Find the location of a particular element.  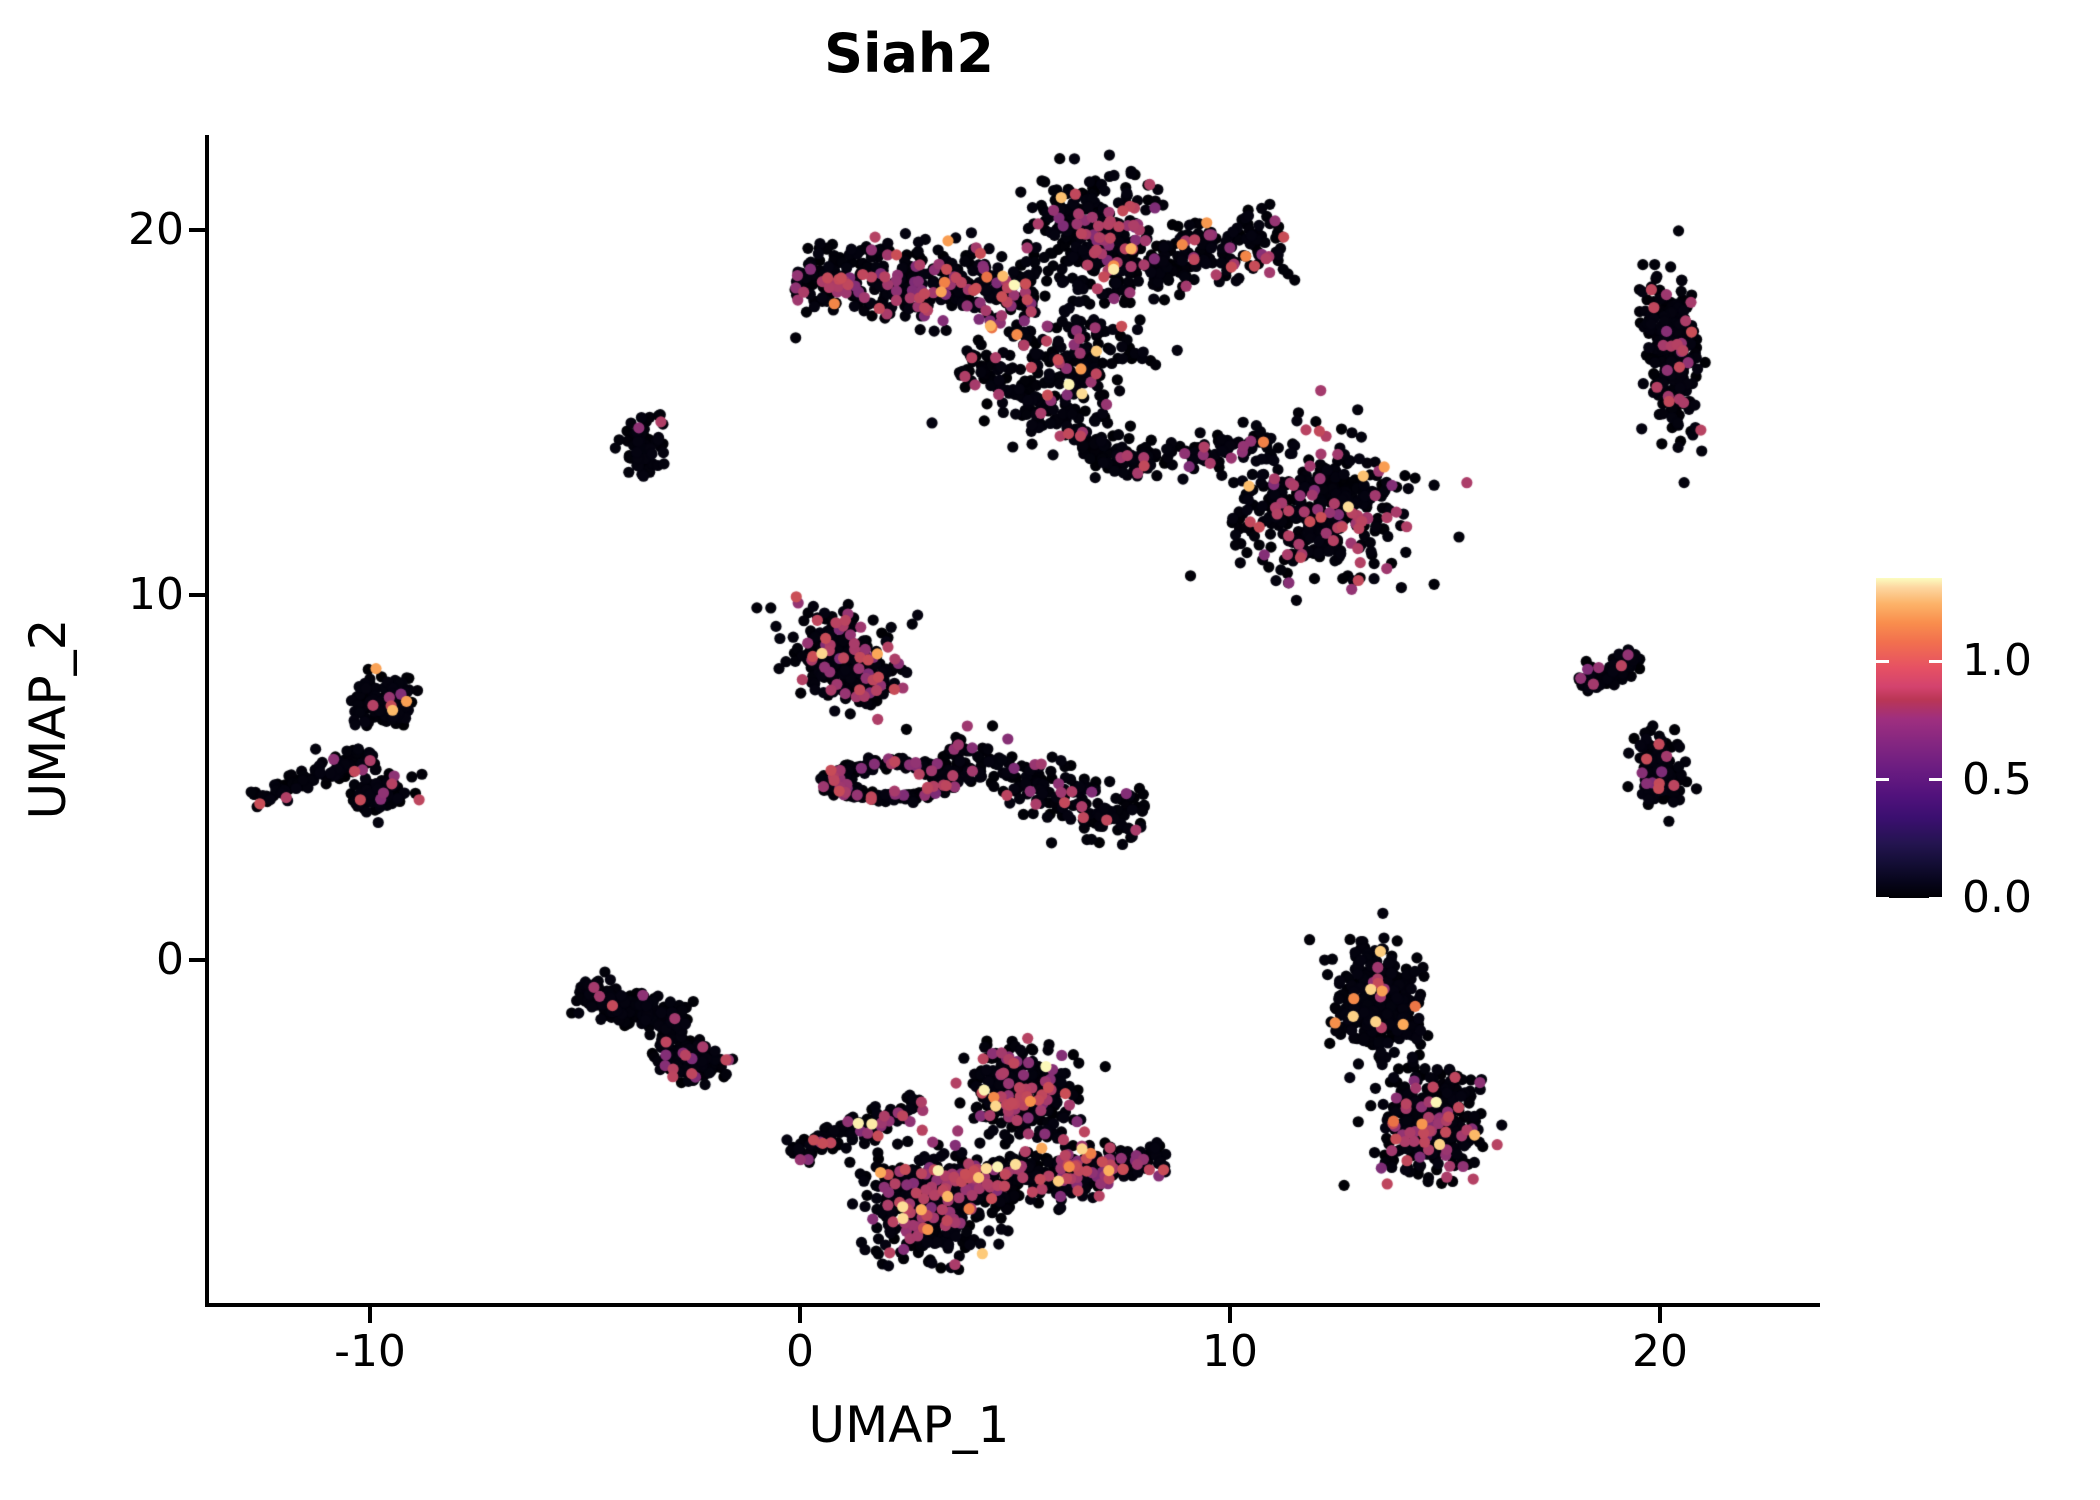

colorbar is located at coordinates (1909, 739).